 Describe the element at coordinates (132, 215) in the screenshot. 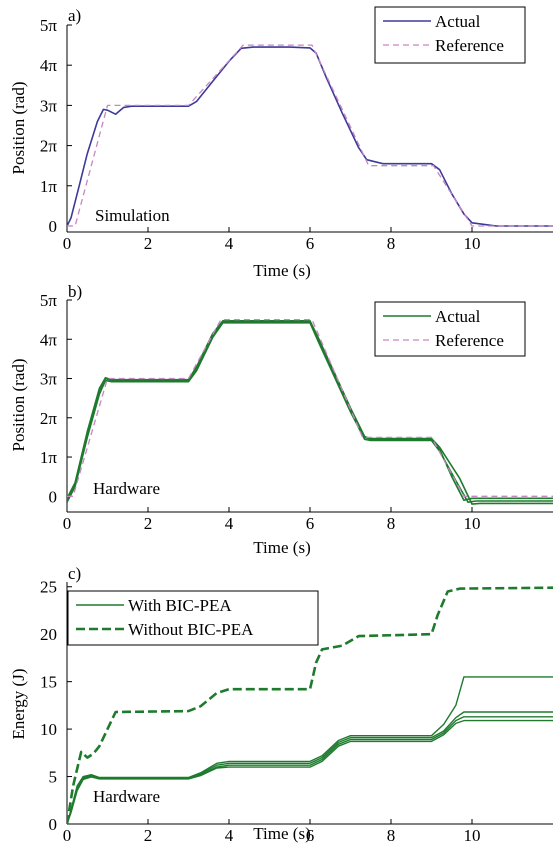

I see `annotation-label: Simulation` at that location.